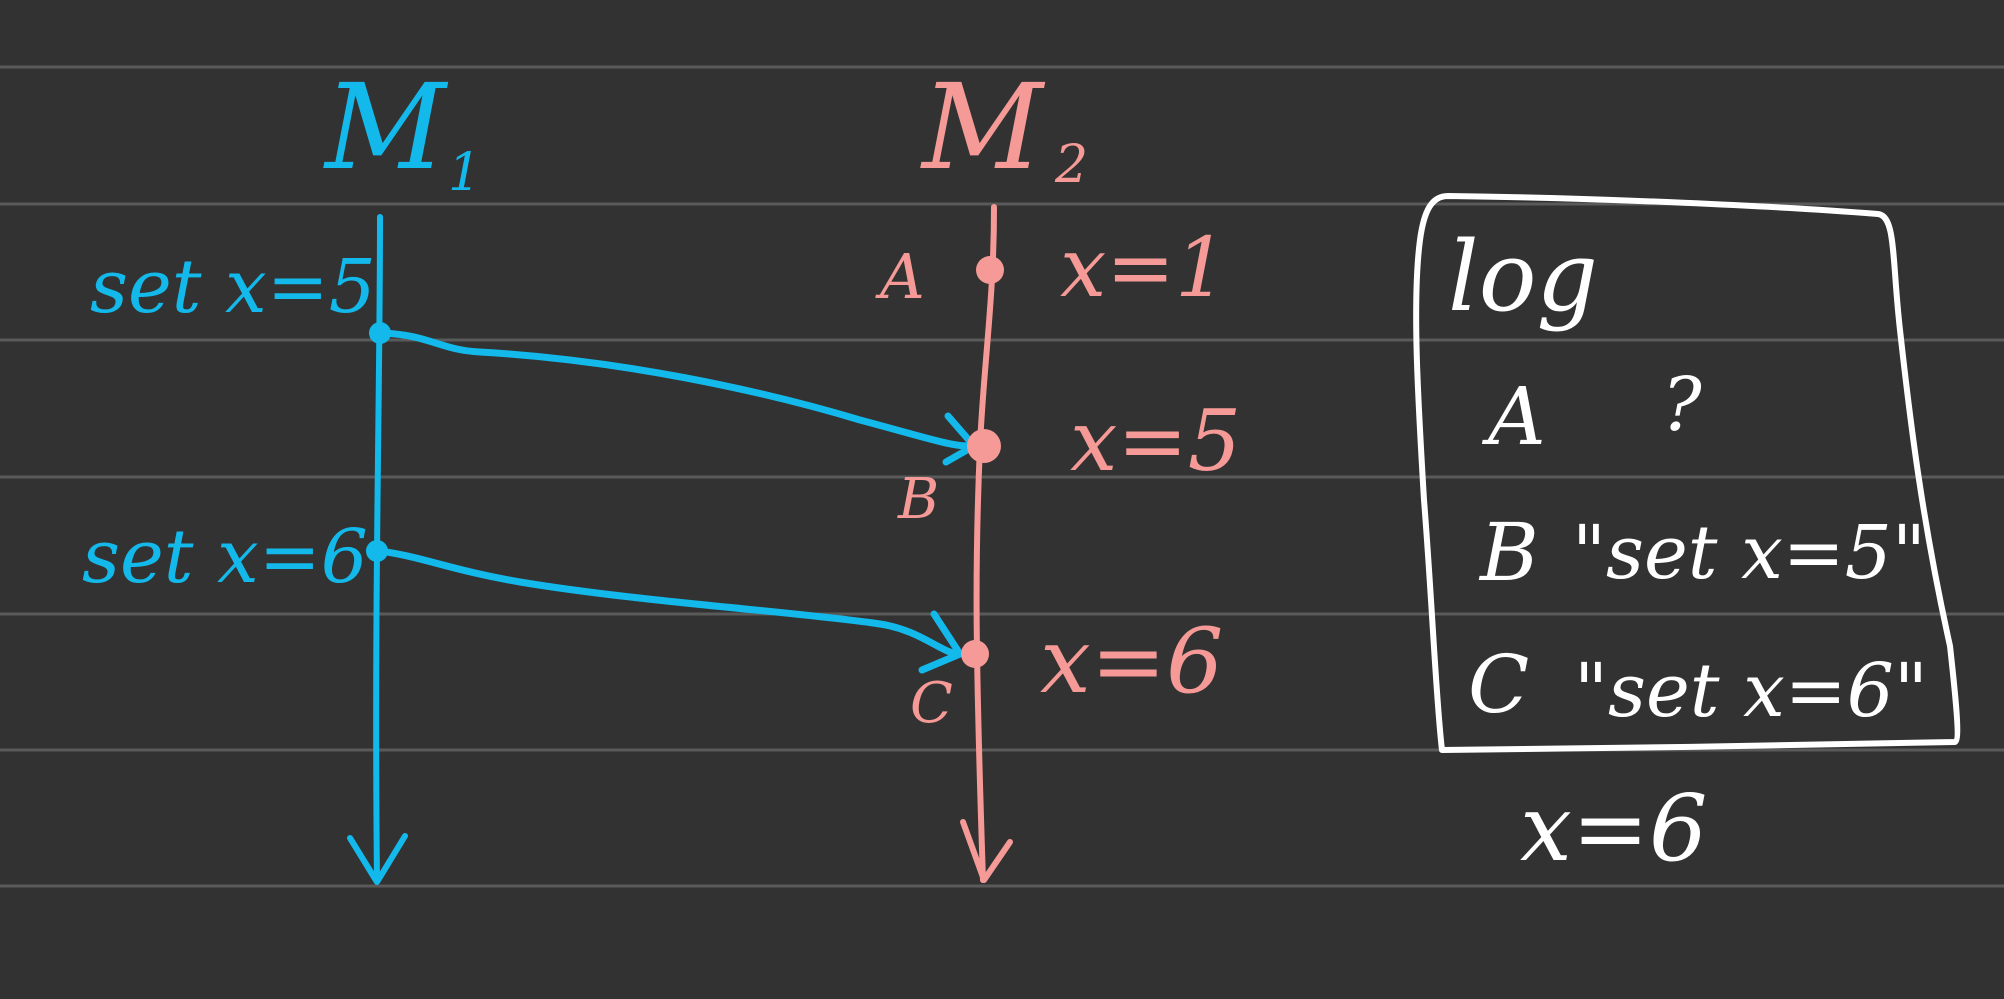 The image size is (2004, 999). What do you see at coordinates (983, 127) in the screenshot?
I see `m2-title: M` at bounding box center [983, 127].